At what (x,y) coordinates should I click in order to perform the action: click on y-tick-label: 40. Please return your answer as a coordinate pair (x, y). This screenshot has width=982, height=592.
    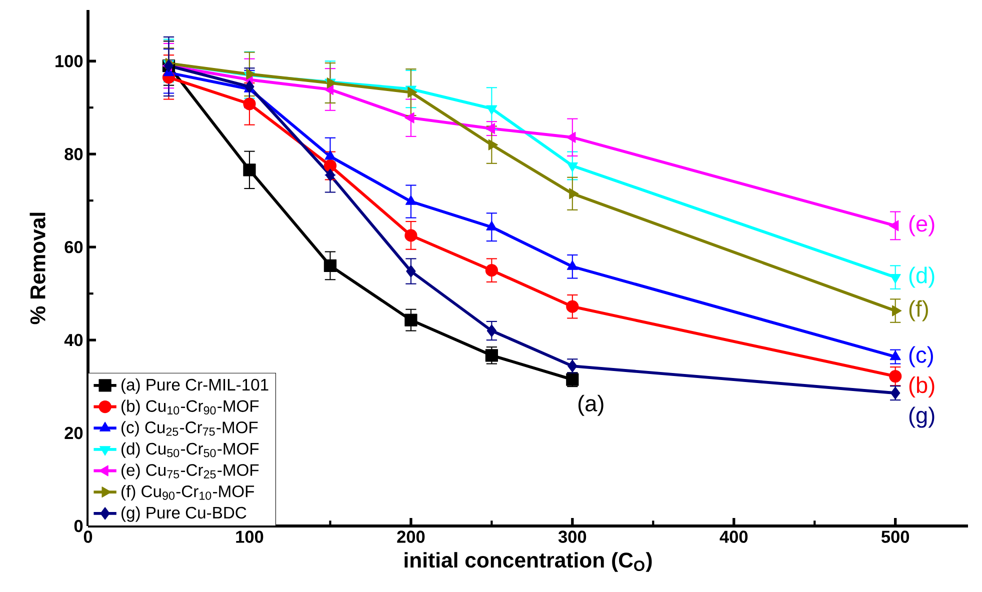
    Looking at the image, I should click on (73, 340).